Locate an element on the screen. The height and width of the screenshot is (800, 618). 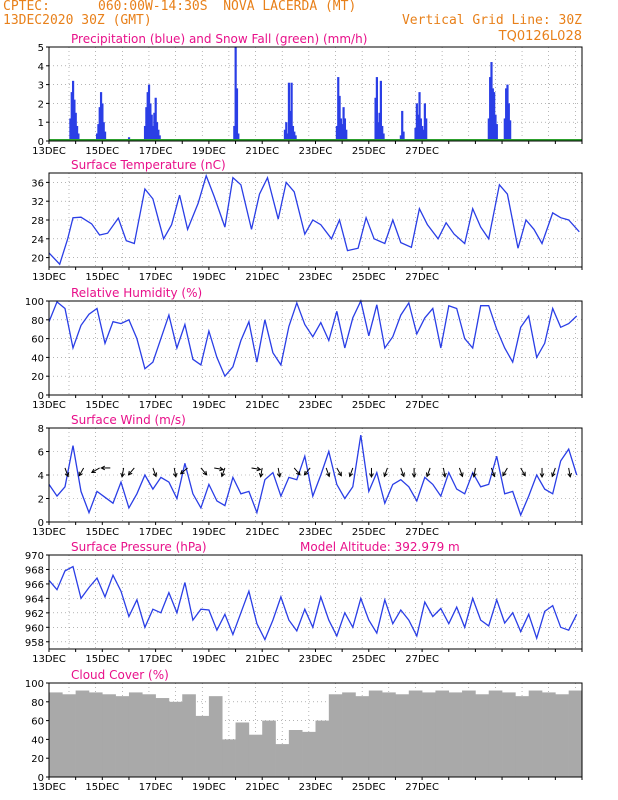
precip-ytick-label: 1 is located at coordinates (41, 123).